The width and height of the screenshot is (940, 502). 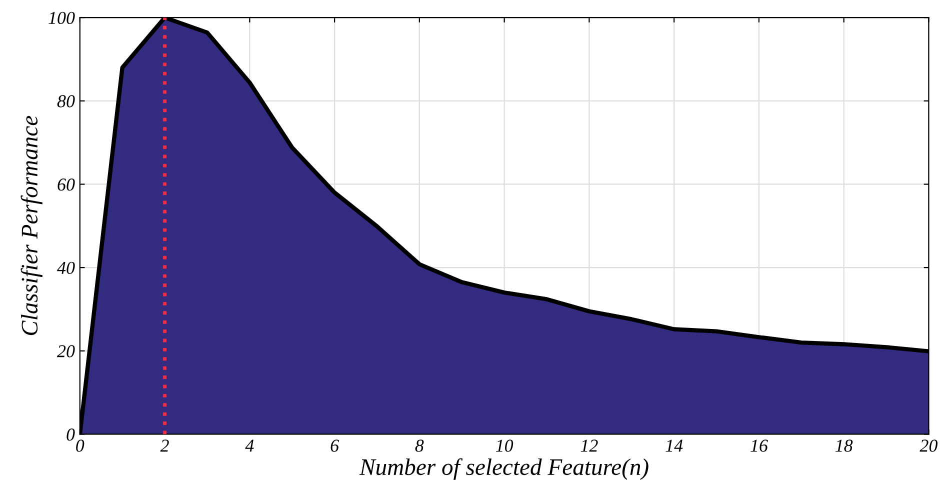 I want to click on y-tick-label: 40, so click(x=66, y=268).